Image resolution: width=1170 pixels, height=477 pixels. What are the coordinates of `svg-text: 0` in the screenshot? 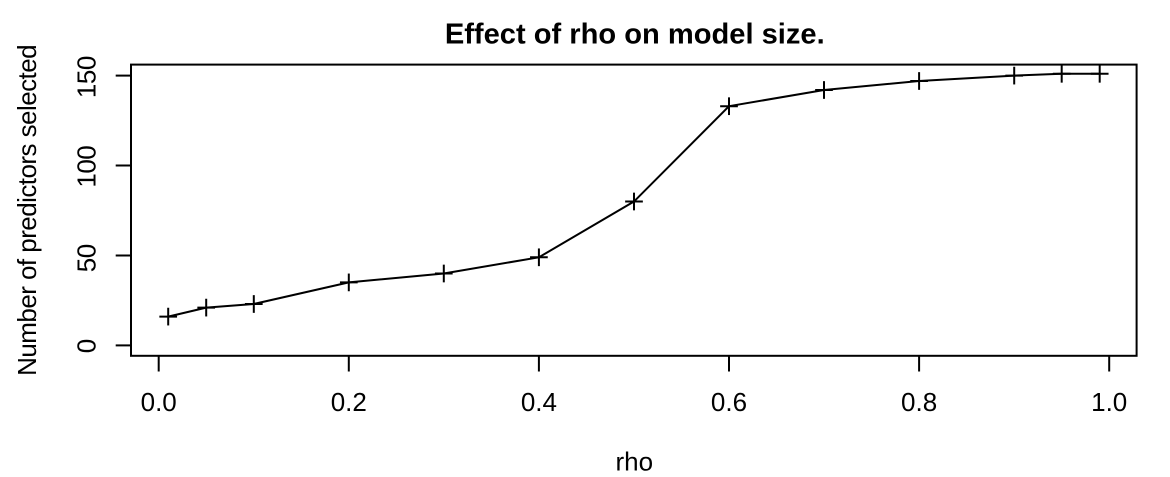 It's located at (86, 346).